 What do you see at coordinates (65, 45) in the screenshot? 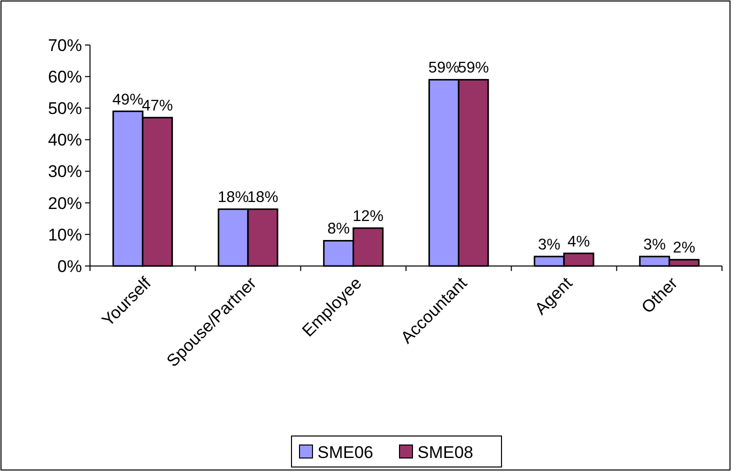
I see `y-tick-label: 70%` at bounding box center [65, 45].